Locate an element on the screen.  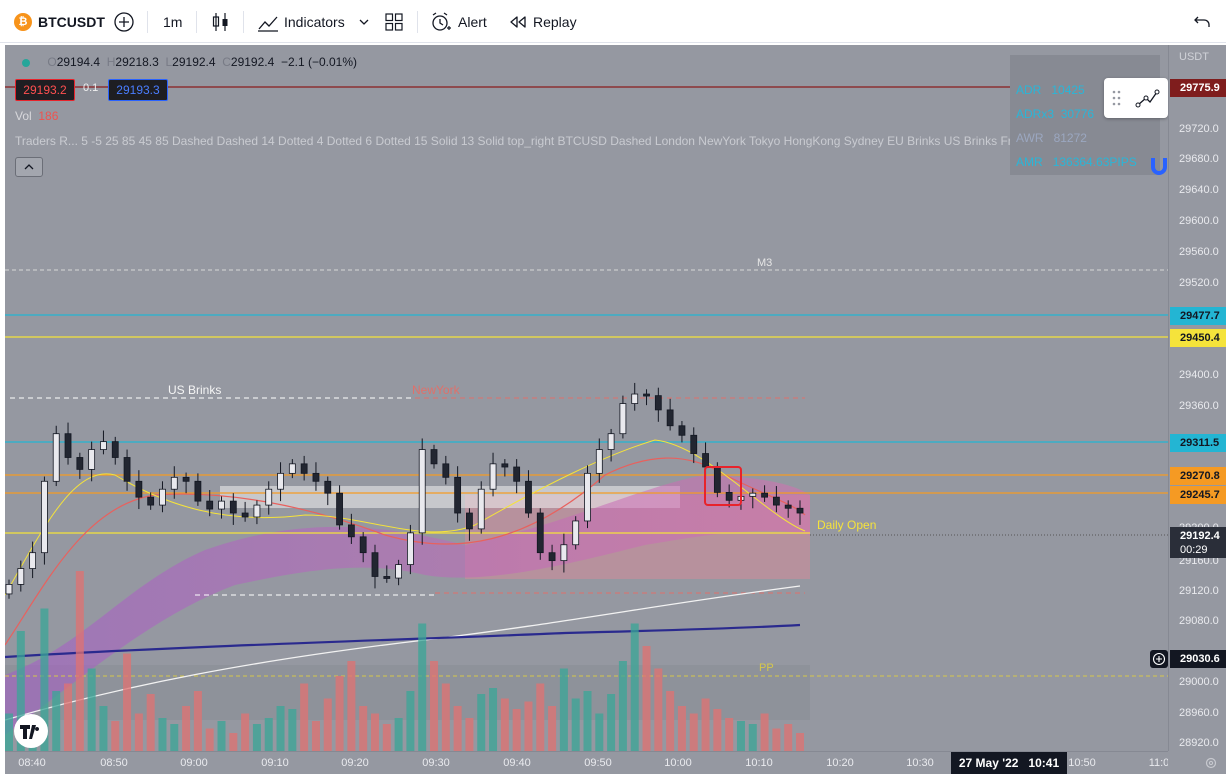
price-label-red: 29775.9 is located at coordinates (1198, 88).